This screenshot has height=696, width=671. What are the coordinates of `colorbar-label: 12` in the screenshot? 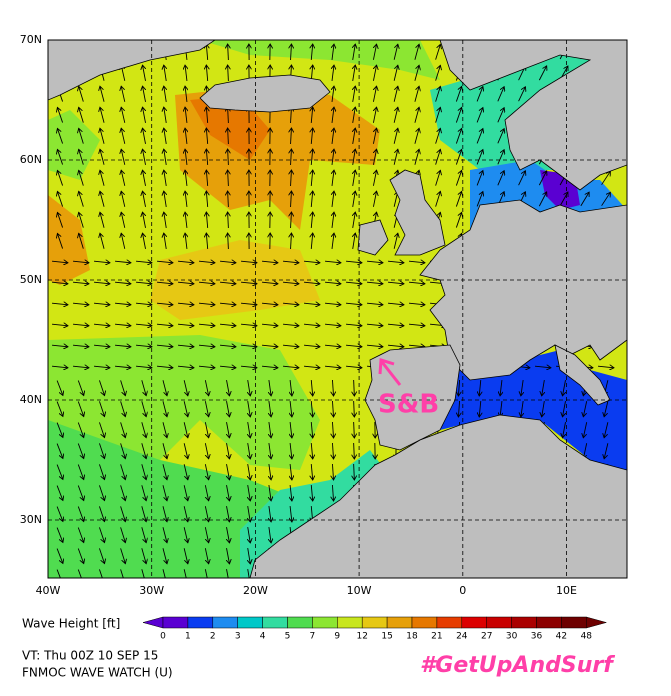 It's located at (361, 637).